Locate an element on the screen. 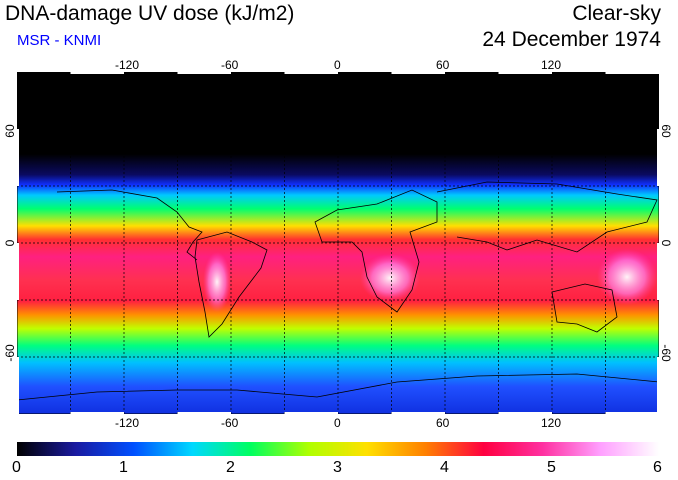  colorbar-label-3: 3 is located at coordinates (337, 467).